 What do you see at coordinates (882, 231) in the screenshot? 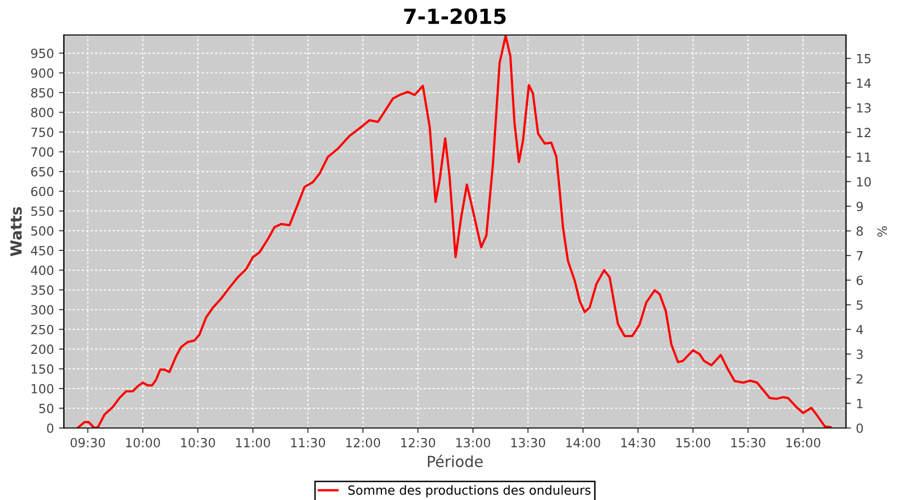
I see `y2-axis-title: %` at bounding box center [882, 231].